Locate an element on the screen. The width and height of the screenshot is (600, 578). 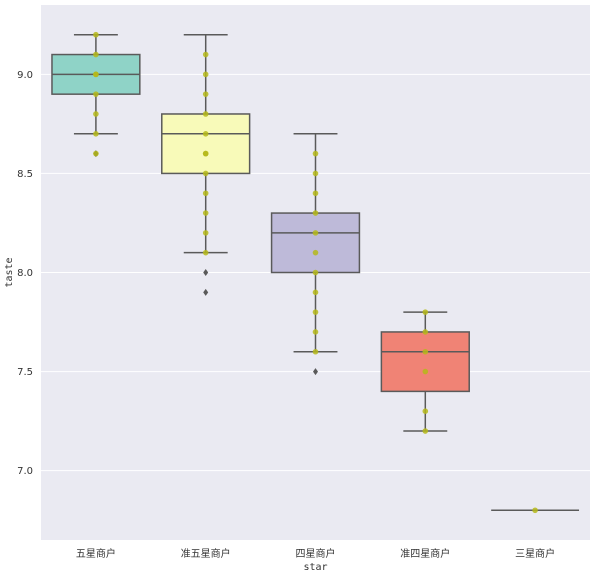
x-tick-label: 准四星商户 is located at coordinates (425, 553).